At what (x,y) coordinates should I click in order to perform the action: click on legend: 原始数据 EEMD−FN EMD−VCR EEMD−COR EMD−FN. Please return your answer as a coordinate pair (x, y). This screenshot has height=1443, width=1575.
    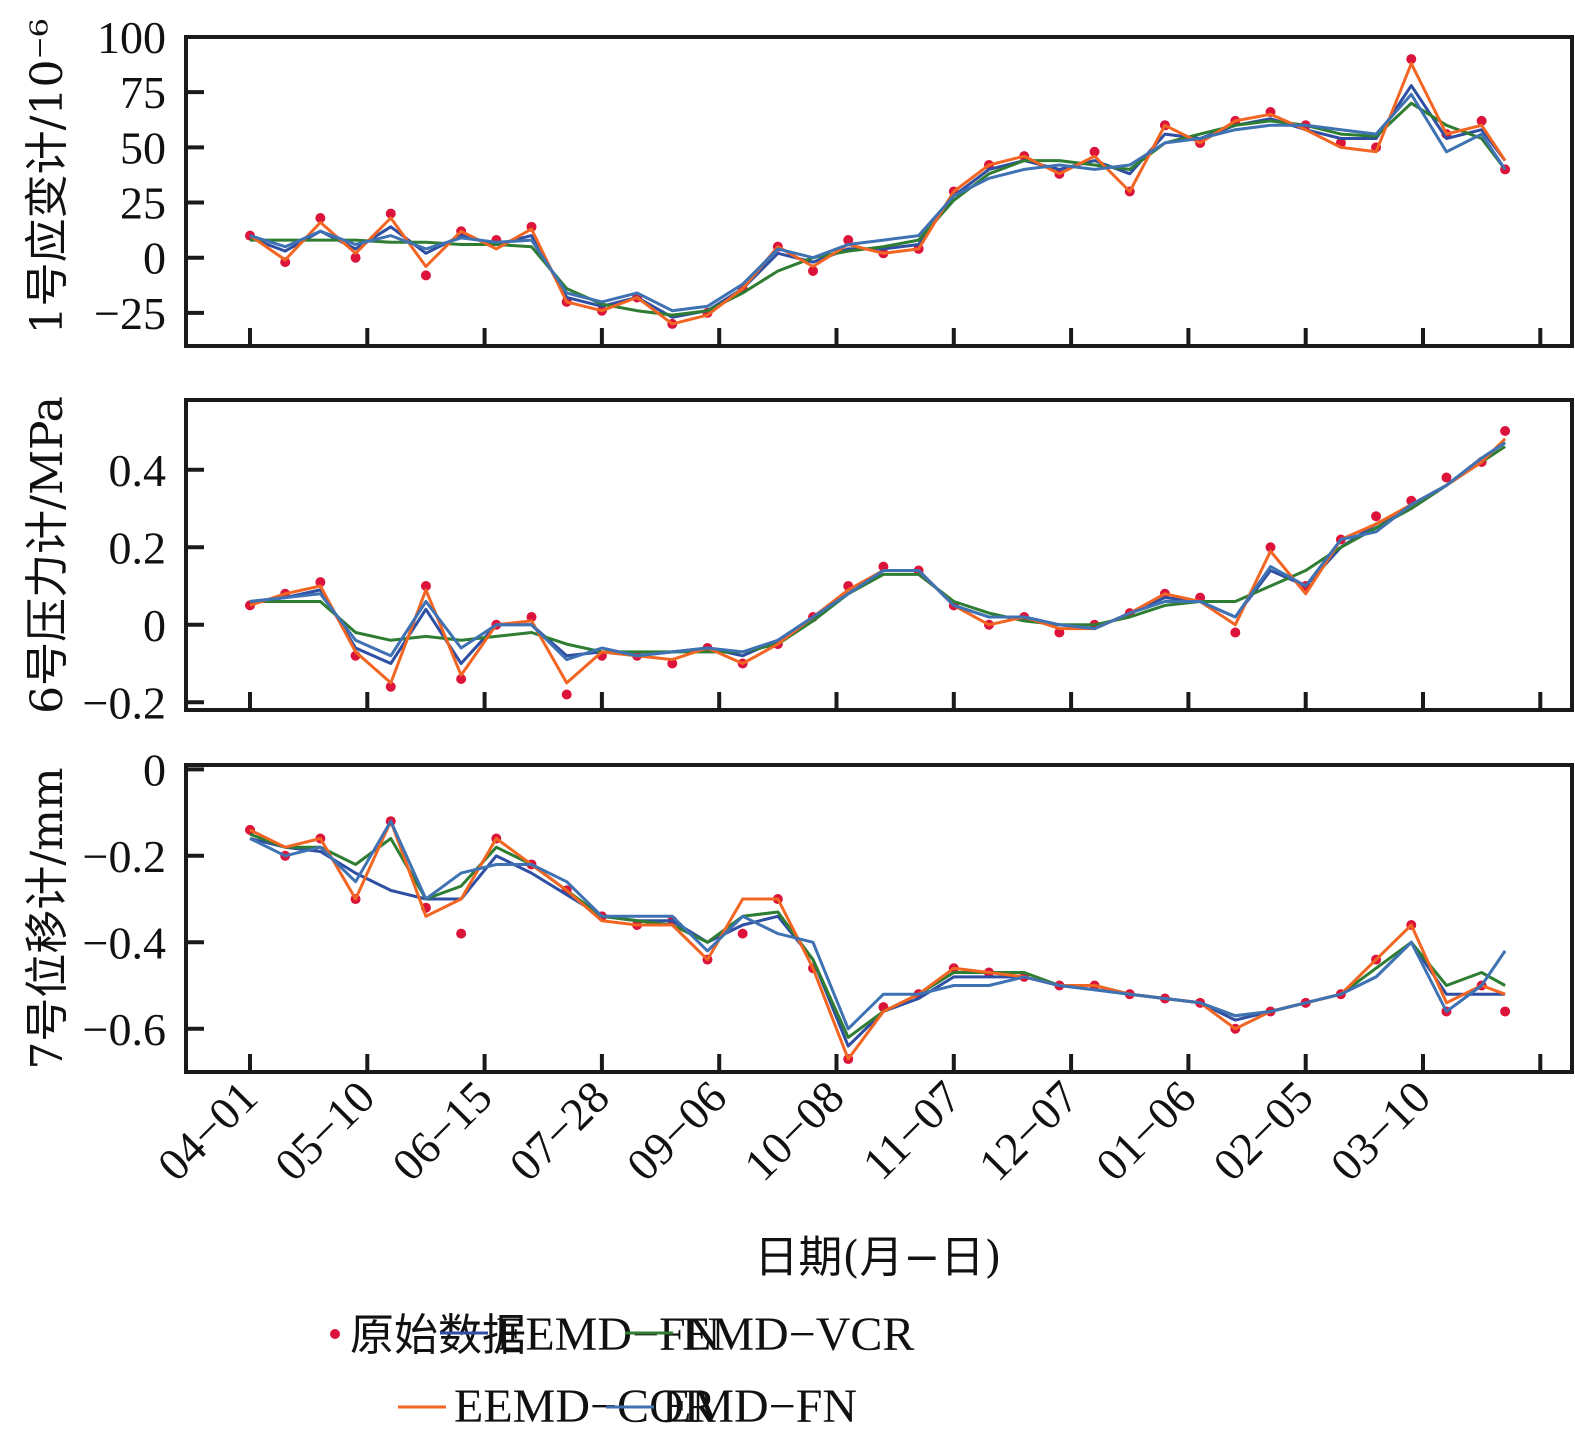
    Looking at the image, I should click on (622, 1370).